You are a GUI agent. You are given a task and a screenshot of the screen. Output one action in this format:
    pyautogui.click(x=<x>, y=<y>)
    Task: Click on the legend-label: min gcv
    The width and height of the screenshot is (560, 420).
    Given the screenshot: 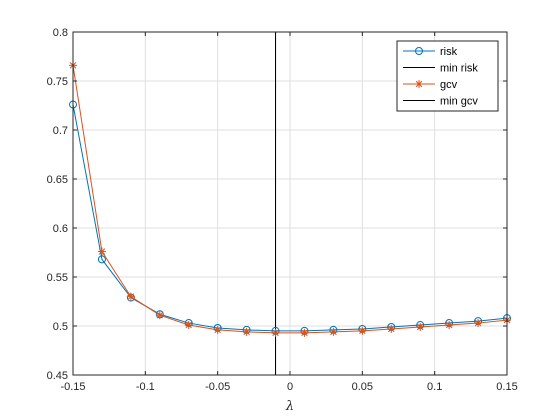 What is the action you would take?
    pyautogui.click(x=459, y=102)
    